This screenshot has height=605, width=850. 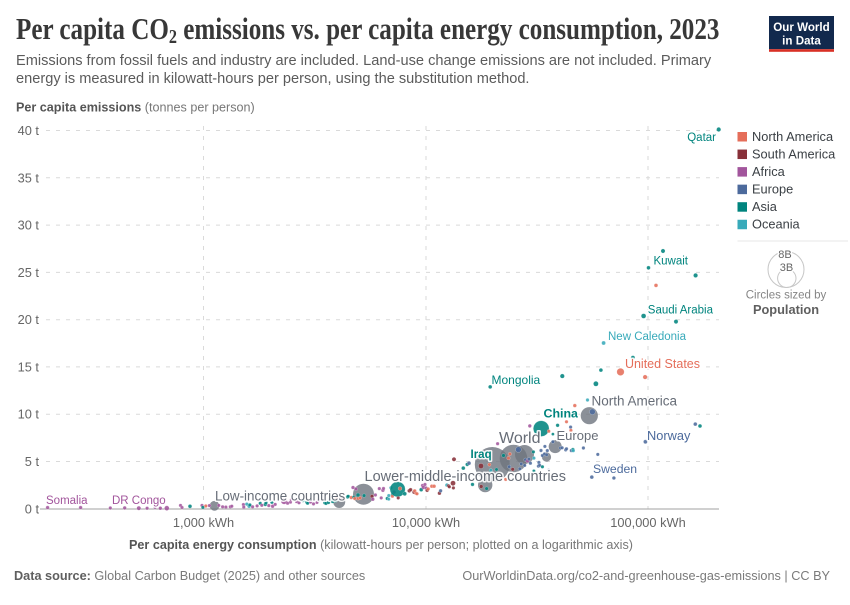 I want to click on svg-text: Mongolia, so click(x=516, y=380).